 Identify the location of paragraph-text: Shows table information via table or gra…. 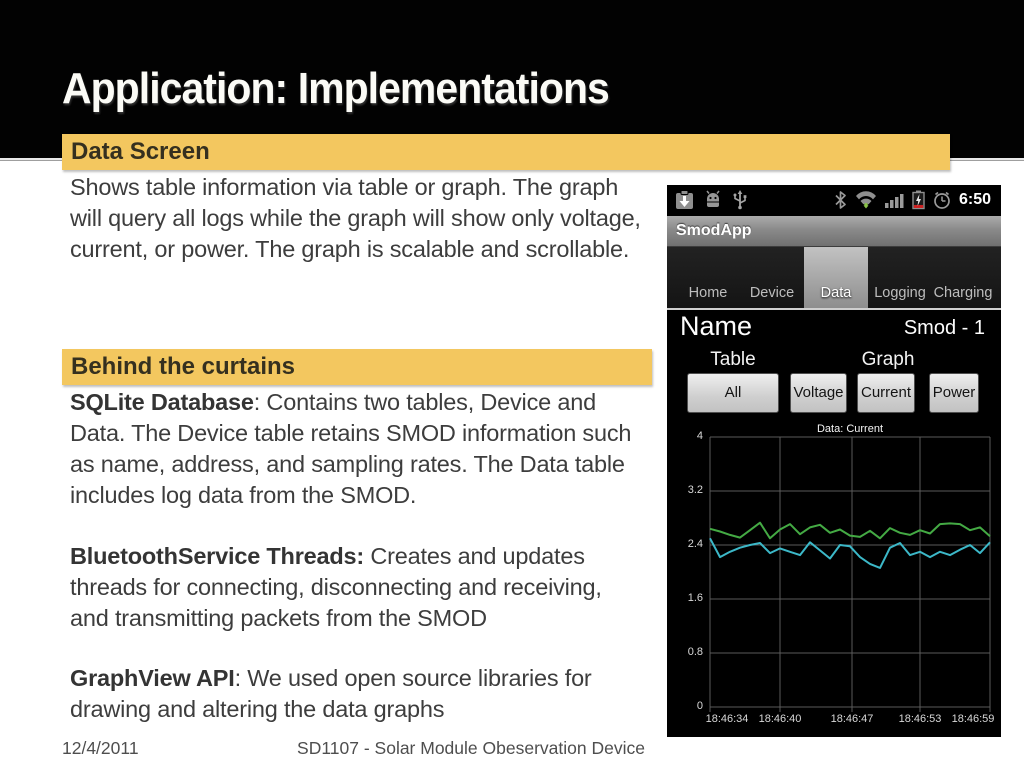
(355, 218).